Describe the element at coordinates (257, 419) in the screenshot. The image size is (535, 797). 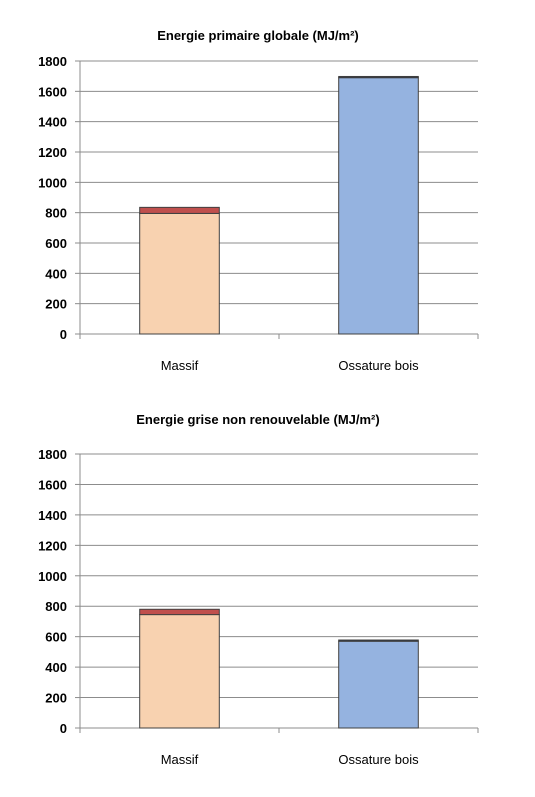
I see `chart-title: Energie grise non renouvelable (MJ/m²)` at that location.